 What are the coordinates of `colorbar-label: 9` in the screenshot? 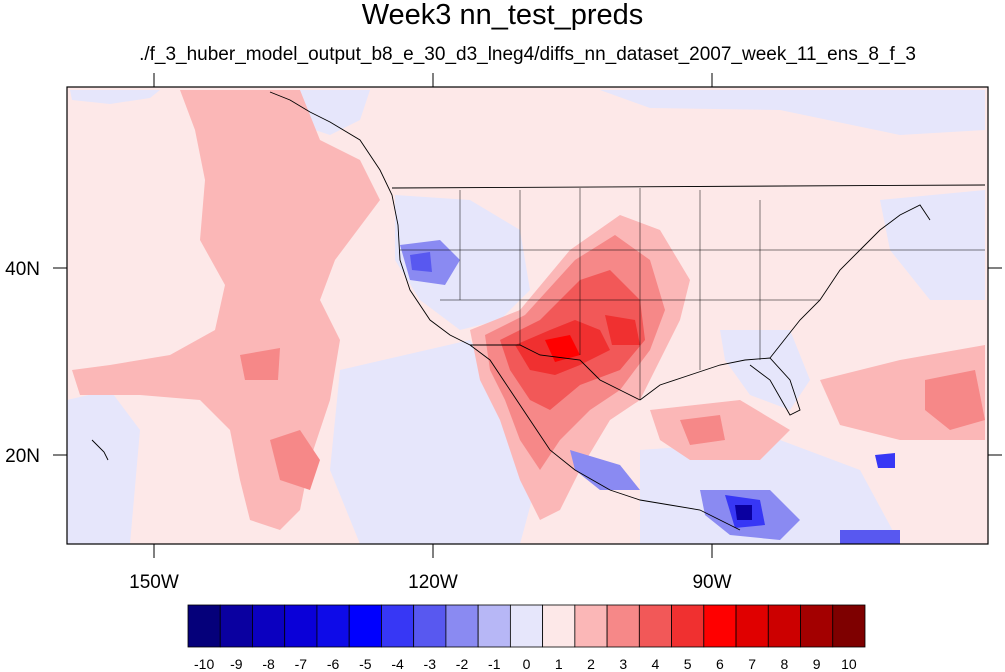 It's located at (817, 664).